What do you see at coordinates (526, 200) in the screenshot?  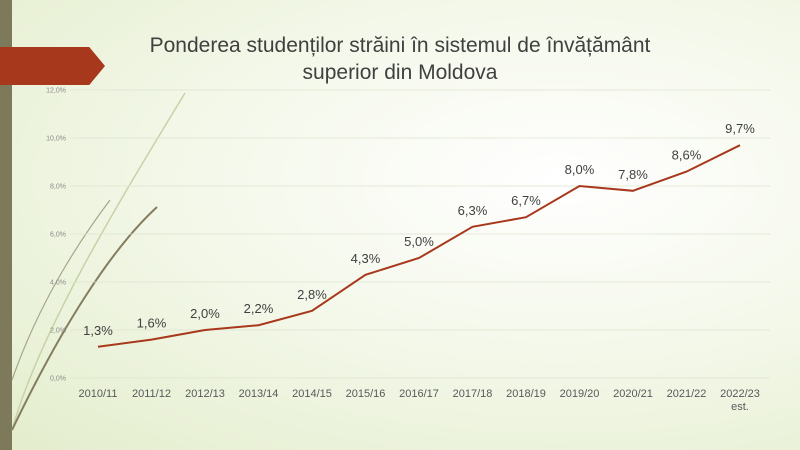 I see `data-label: 6,7%` at bounding box center [526, 200].